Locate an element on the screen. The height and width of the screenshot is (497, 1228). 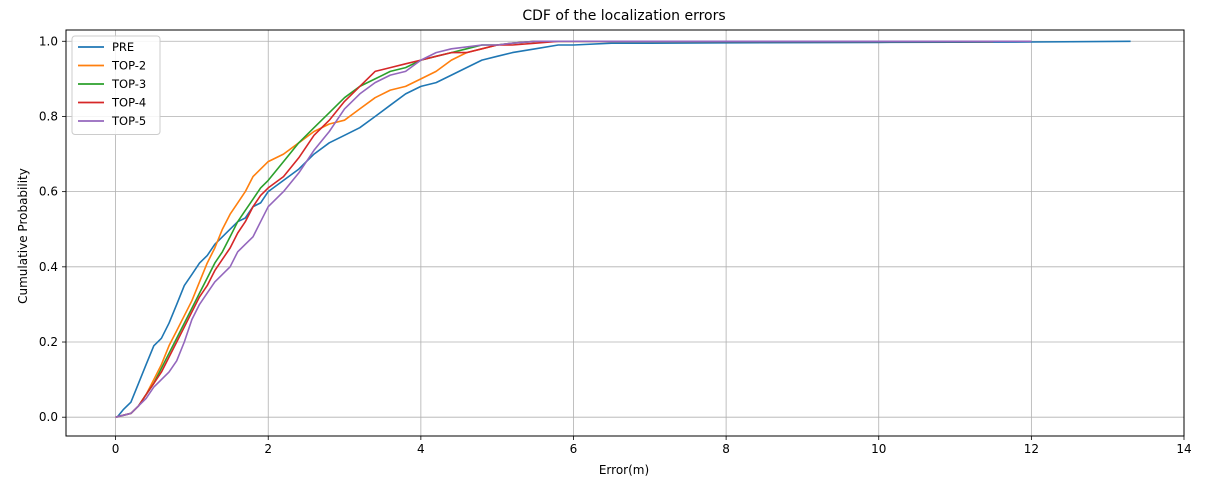
legend-label-pre: PRE is located at coordinates (123, 47).